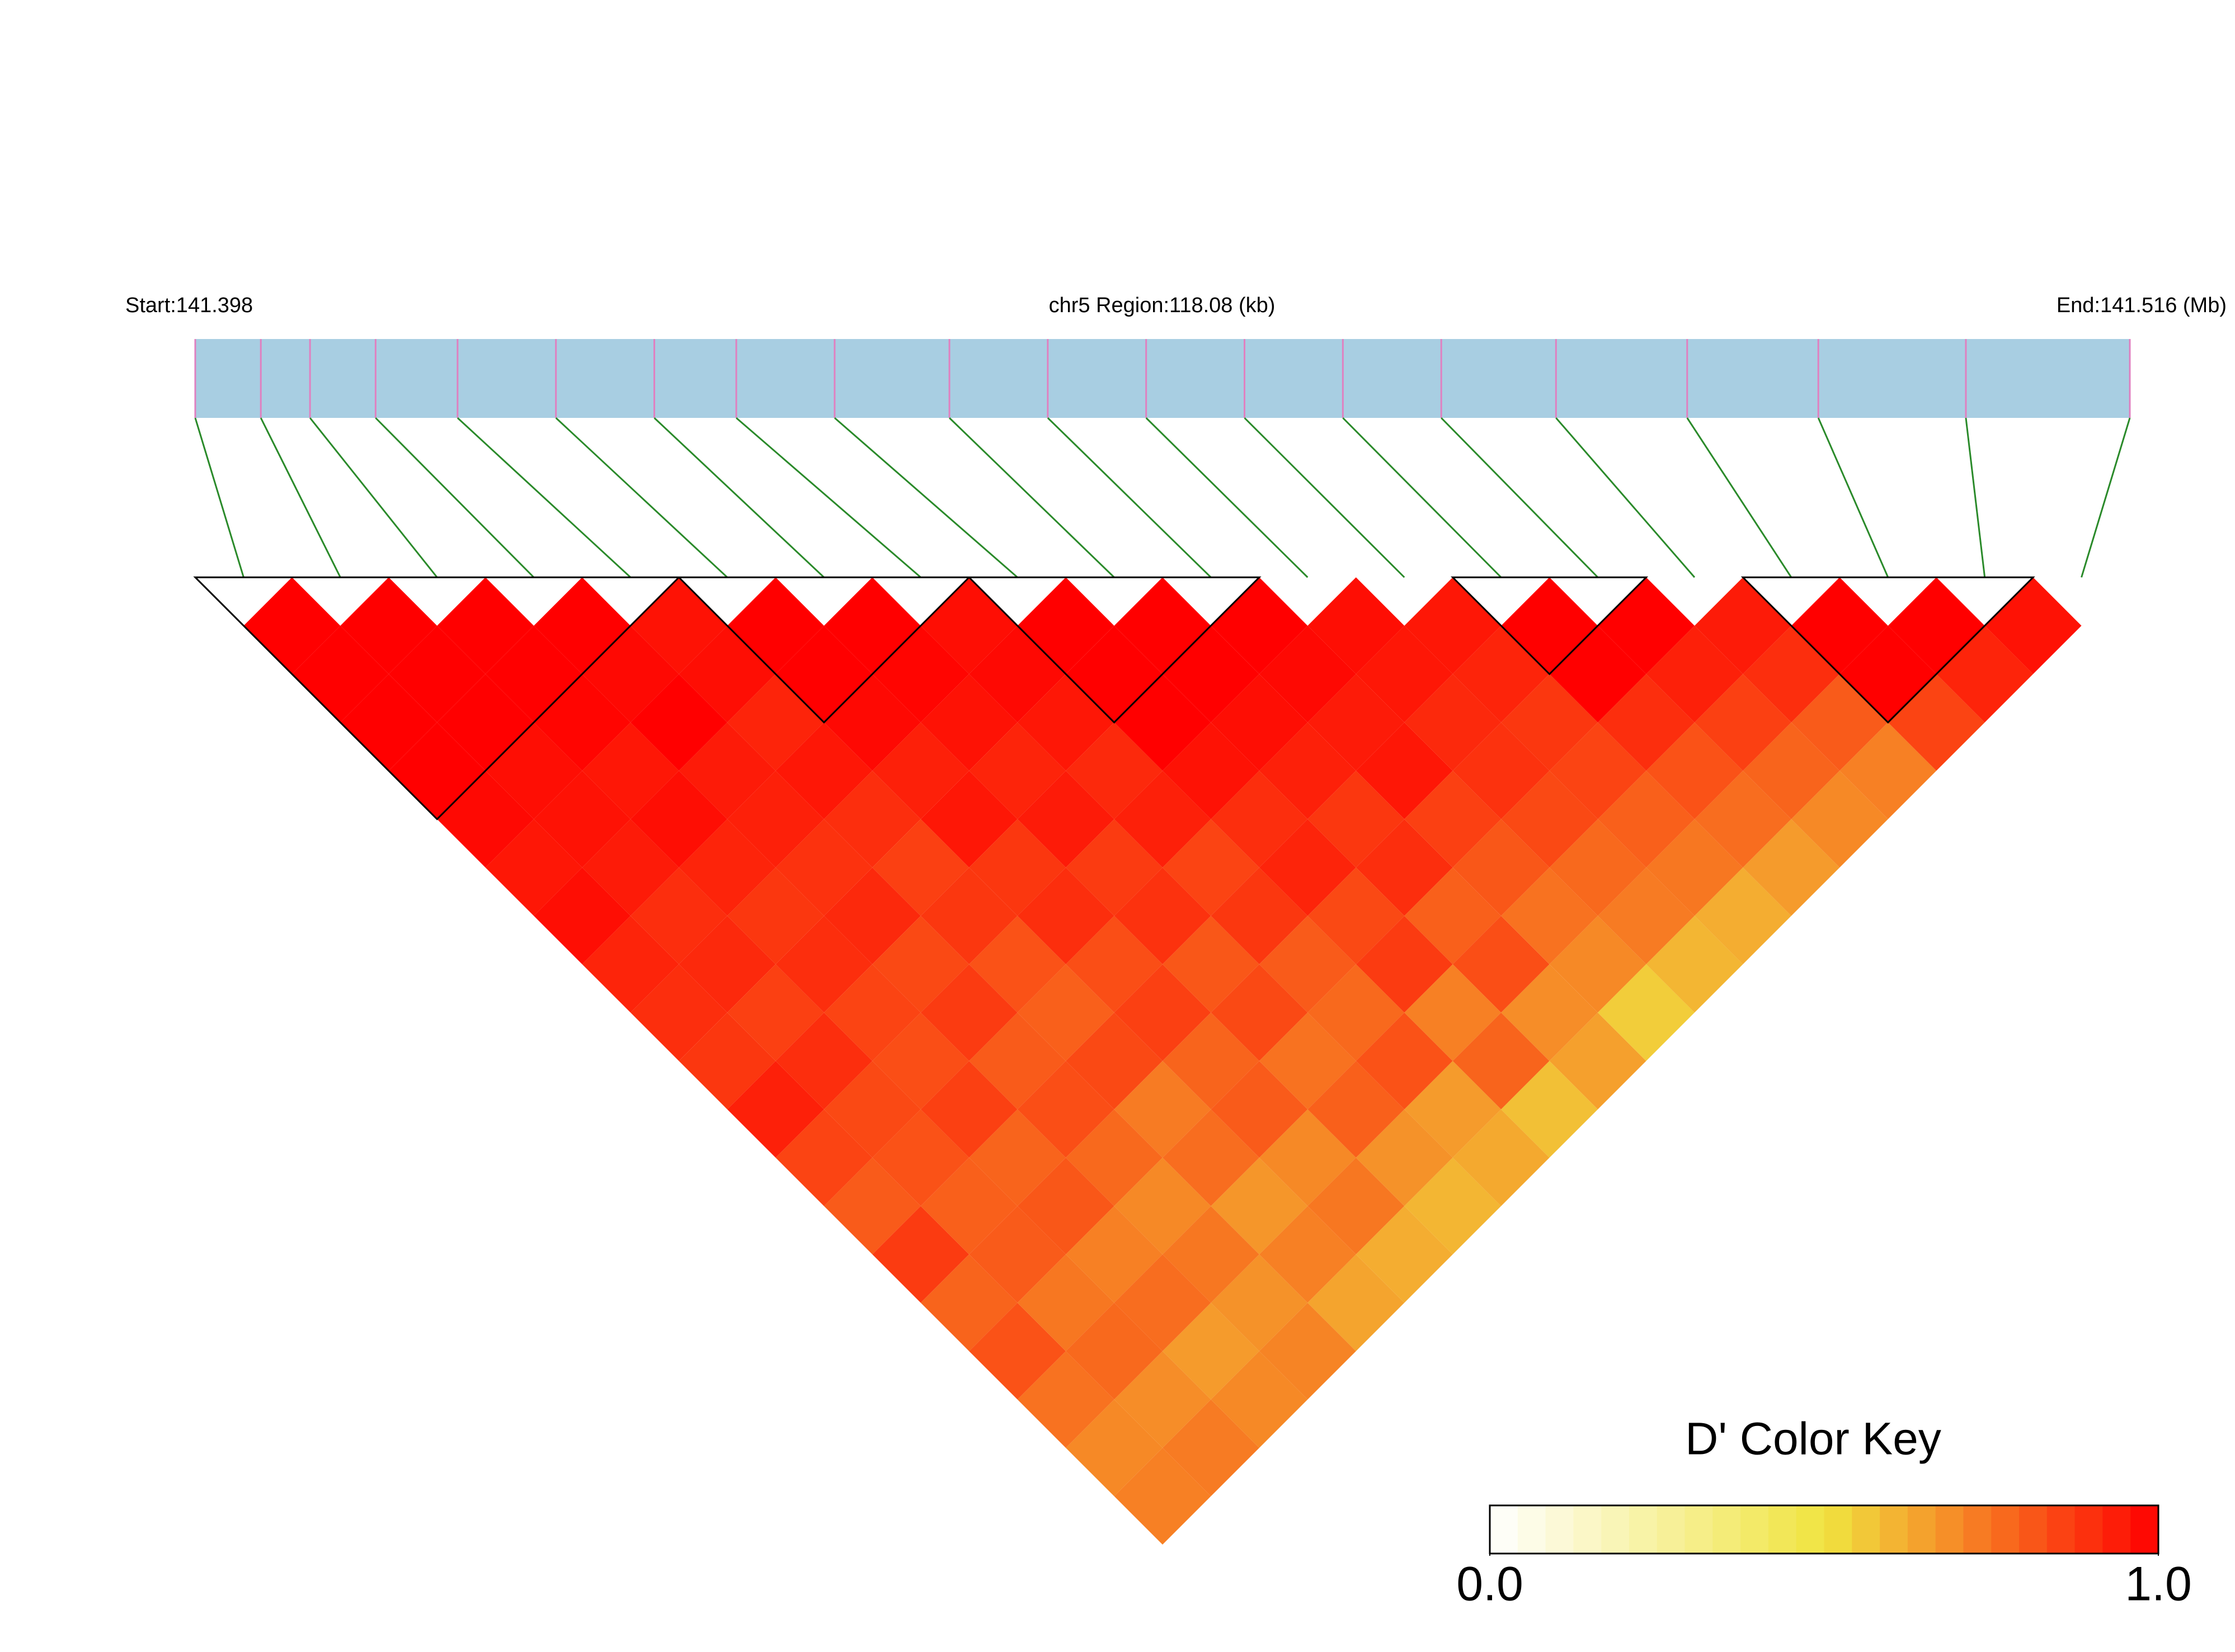 The height and width of the screenshot is (1652, 2235). Describe the element at coordinates (189, 306) in the screenshot. I see `start-label: Start:141.398` at that location.